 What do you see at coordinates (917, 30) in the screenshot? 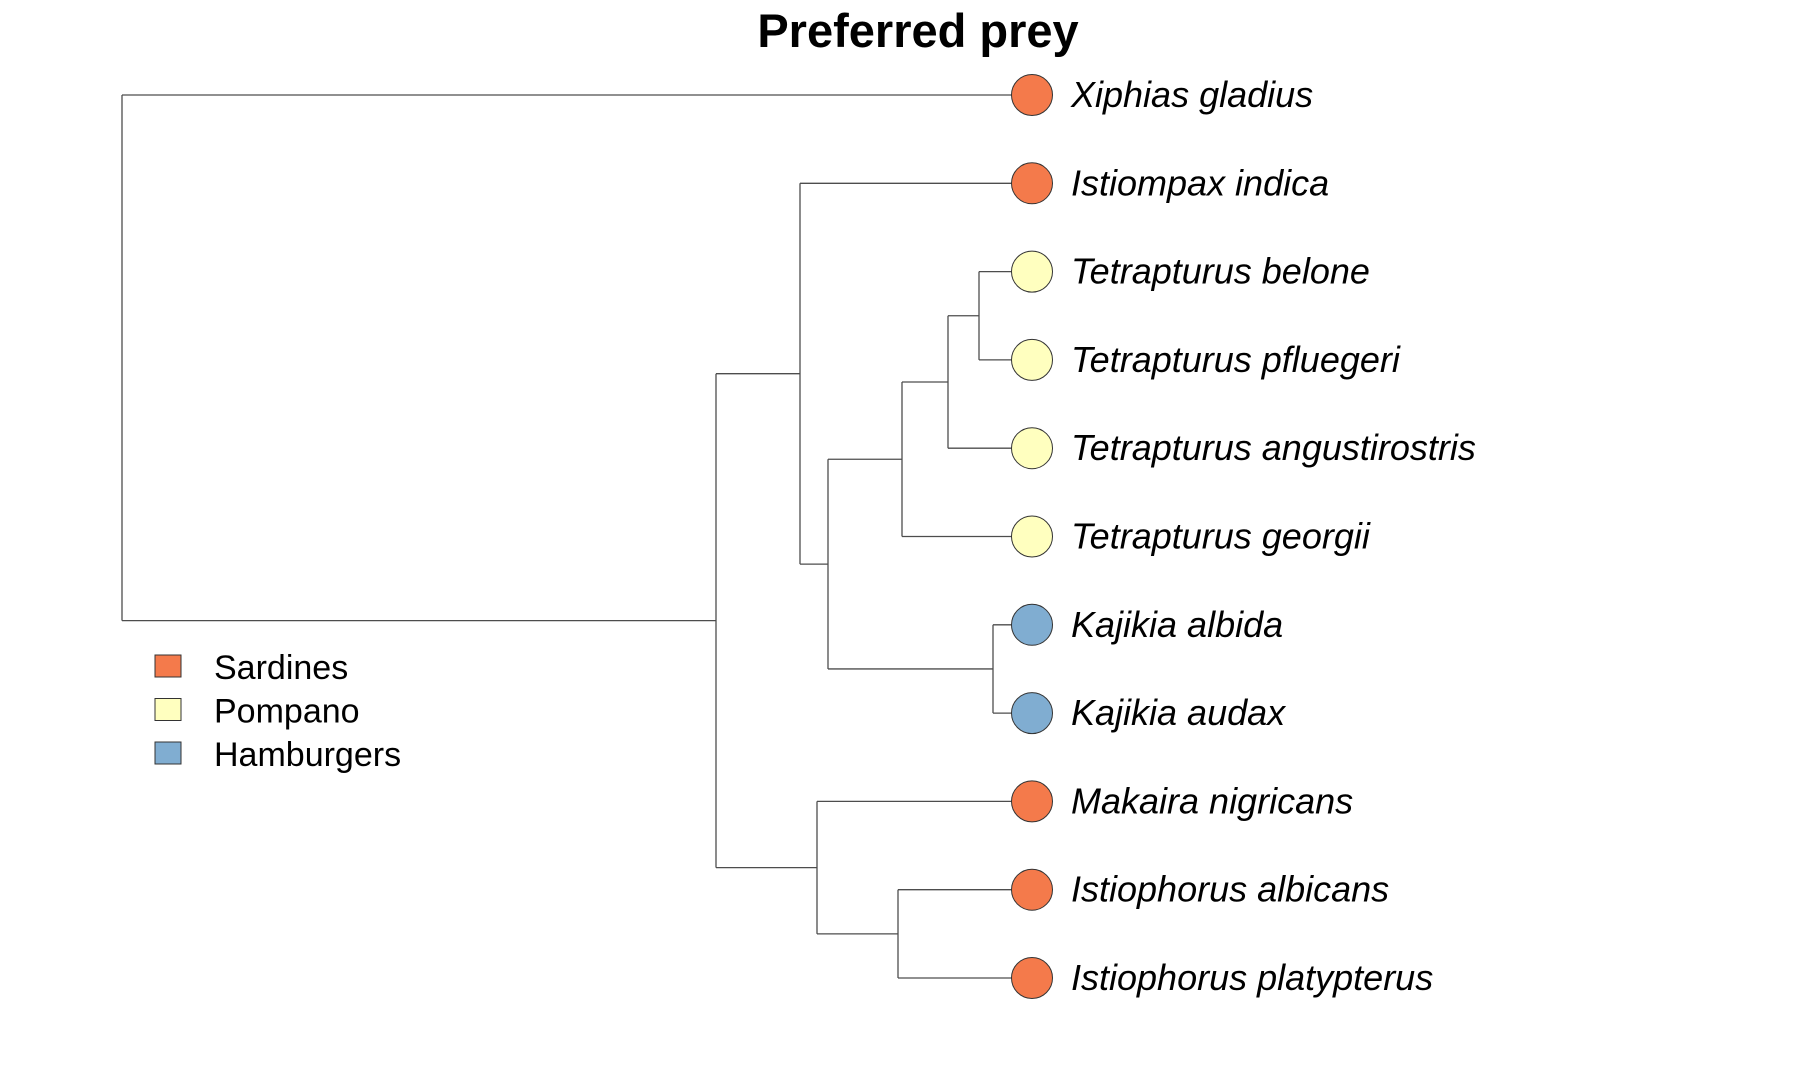
I see `chart-title: Preferred prey` at bounding box center [917, 30].